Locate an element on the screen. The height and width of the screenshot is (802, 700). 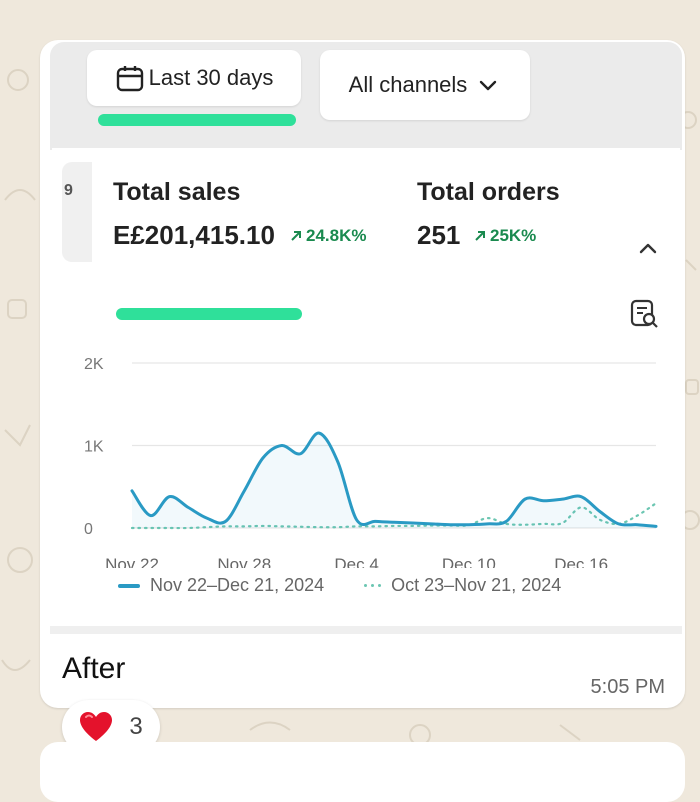
legend-dotted-swatch is located at coordinates (373, 585).